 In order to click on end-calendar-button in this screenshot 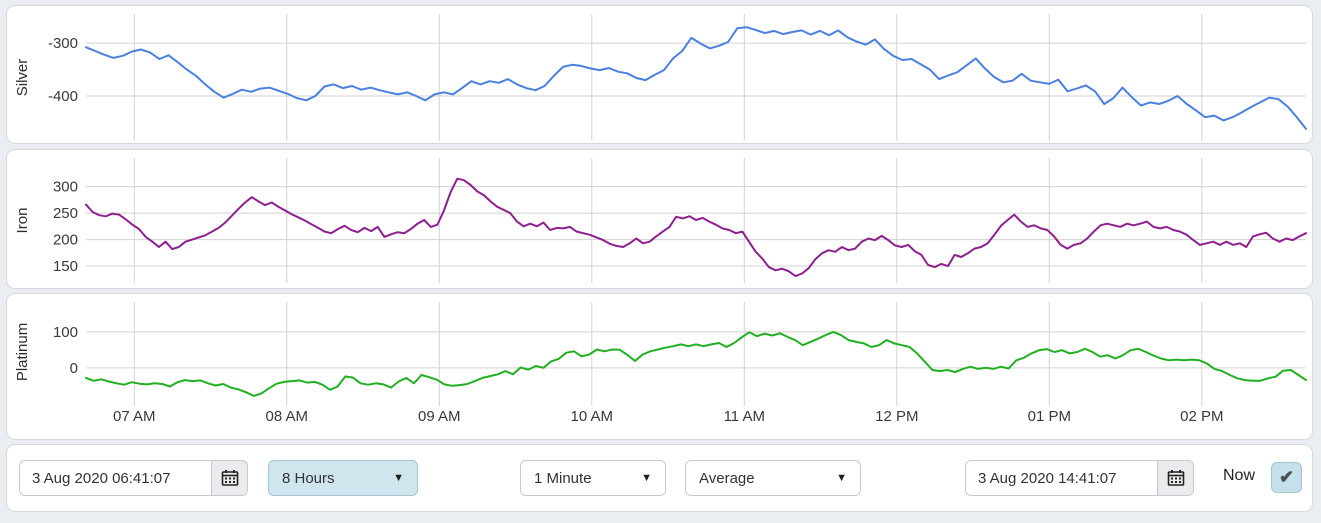, I will do `click(1175, 478)`.